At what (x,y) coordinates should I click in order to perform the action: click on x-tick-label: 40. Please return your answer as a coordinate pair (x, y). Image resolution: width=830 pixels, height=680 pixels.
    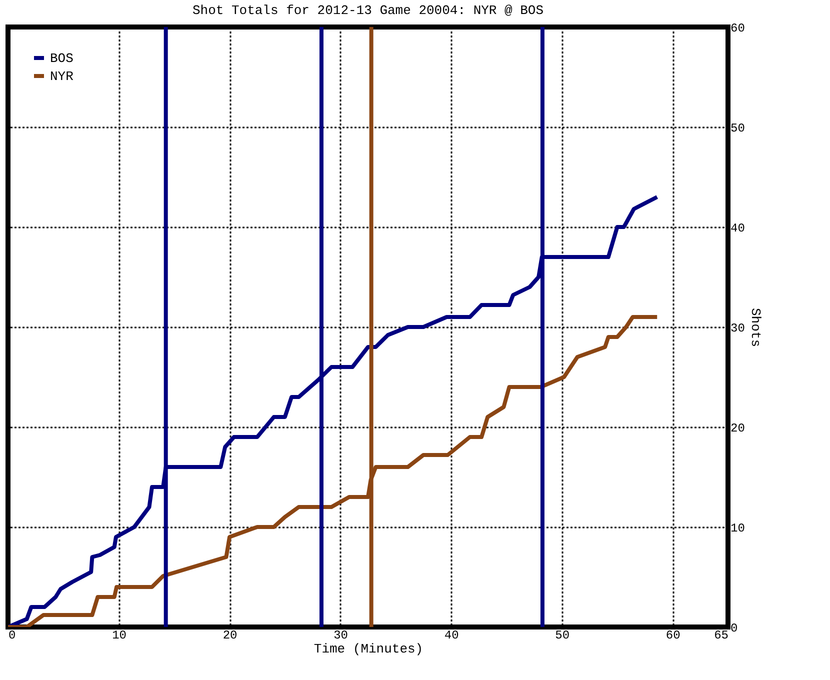
    Looking at the image, I should click on (451, 635).